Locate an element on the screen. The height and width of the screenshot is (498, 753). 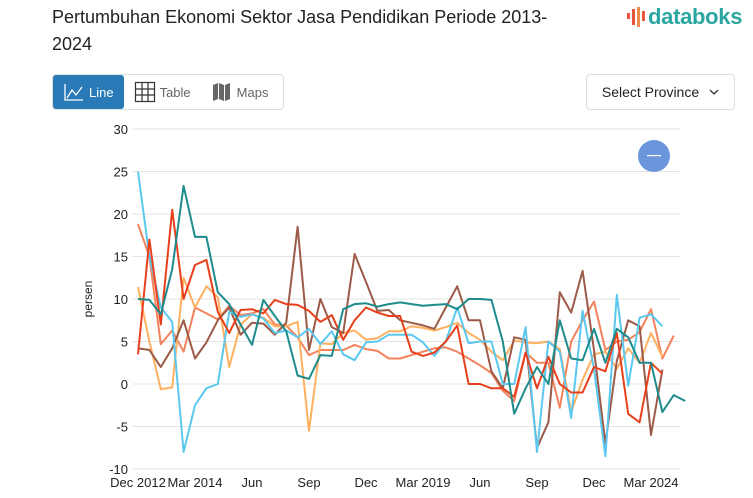
map-icon is located at coordinates (221, 92).